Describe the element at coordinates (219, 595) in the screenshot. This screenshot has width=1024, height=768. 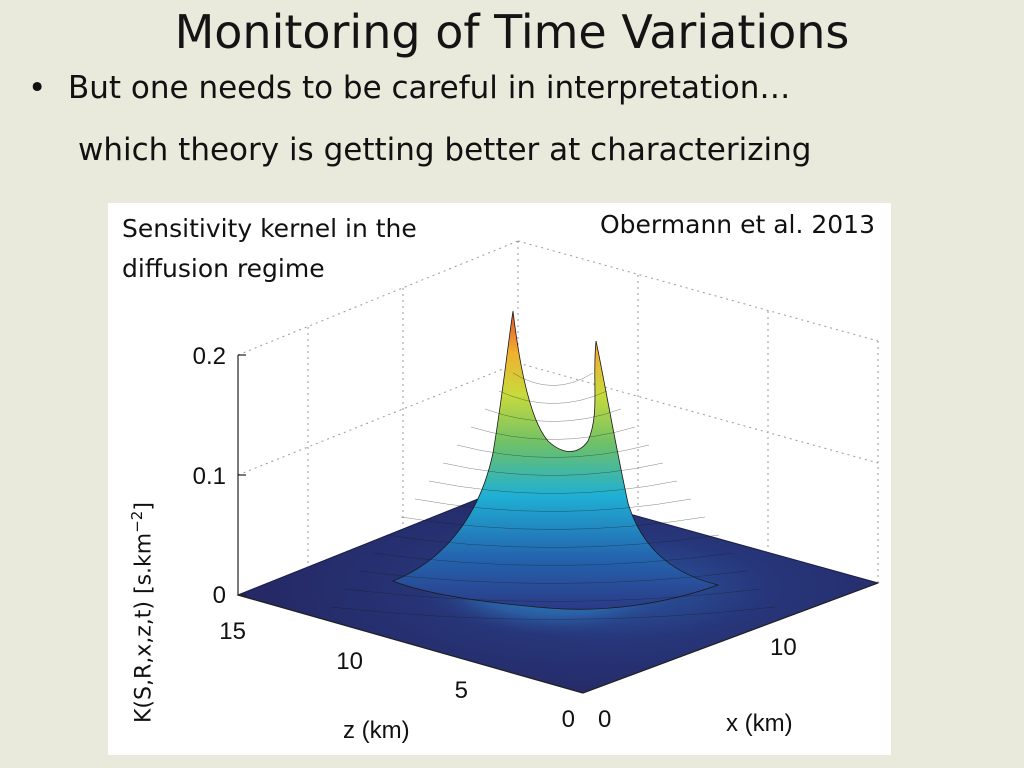
I see `z-tick-label: 0` at that location.